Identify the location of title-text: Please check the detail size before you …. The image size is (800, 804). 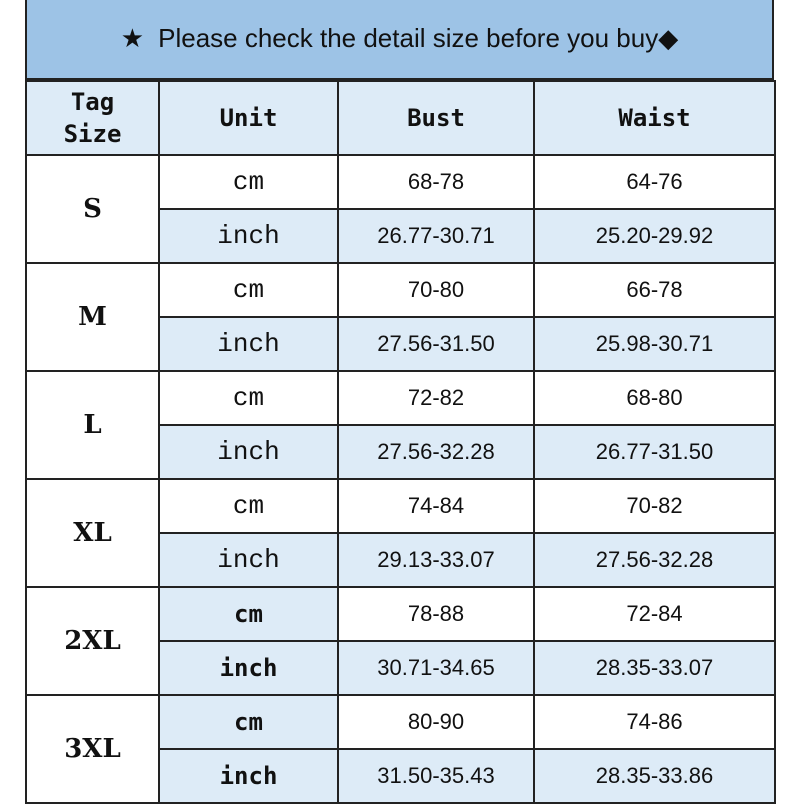
(408, 37).